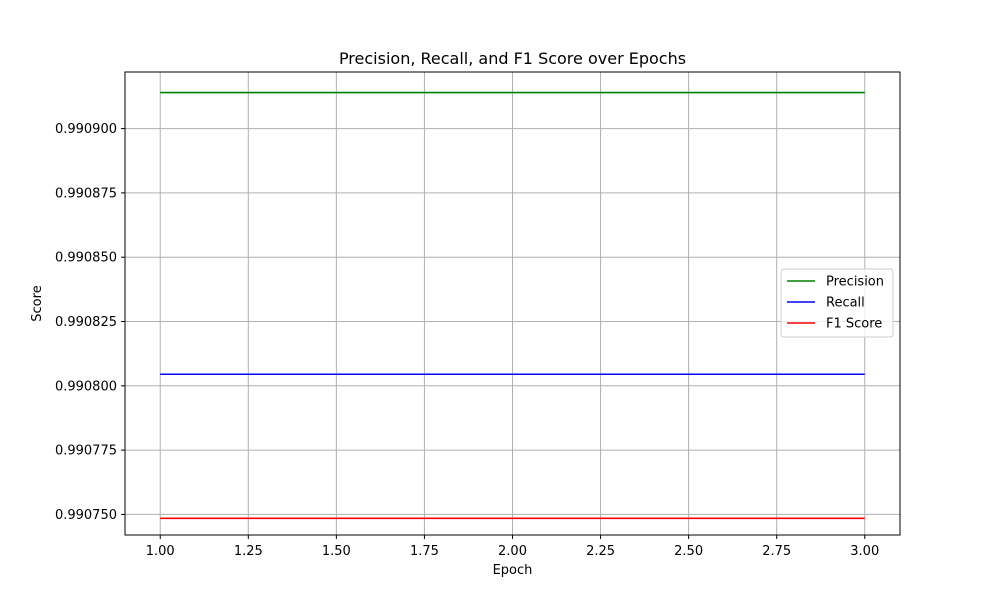 This screenshot has height=600, width=1000. I want to click on x-tick-label: 2.25, so click(600, 551).